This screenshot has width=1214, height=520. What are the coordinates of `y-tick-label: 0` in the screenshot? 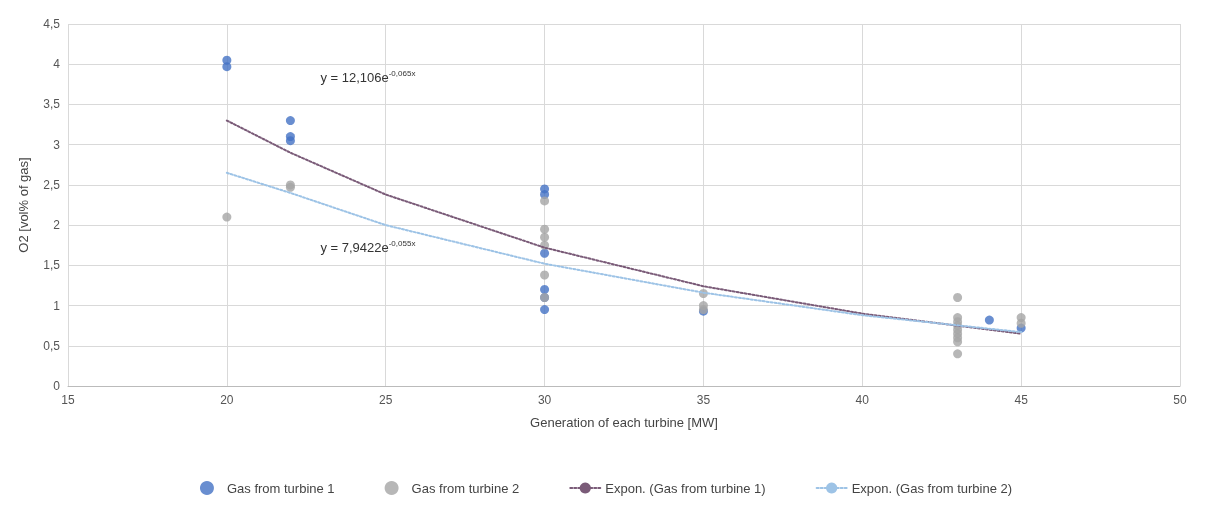 It's located at (57, 386).